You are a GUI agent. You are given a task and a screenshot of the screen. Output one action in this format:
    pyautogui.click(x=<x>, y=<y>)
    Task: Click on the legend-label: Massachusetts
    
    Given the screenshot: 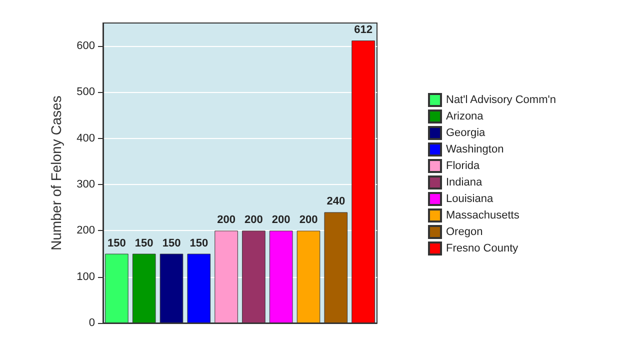 What is the action you would take?
    pyautogui.click(x=483, y=216)
    